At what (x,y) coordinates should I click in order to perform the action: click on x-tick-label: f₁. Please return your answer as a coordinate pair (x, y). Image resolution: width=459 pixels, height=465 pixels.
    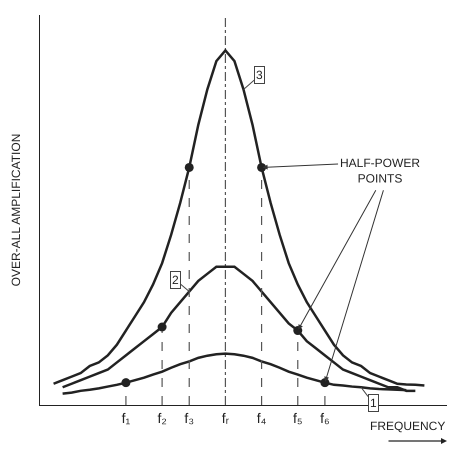
    Looking at the image, I should click on (126, 418).